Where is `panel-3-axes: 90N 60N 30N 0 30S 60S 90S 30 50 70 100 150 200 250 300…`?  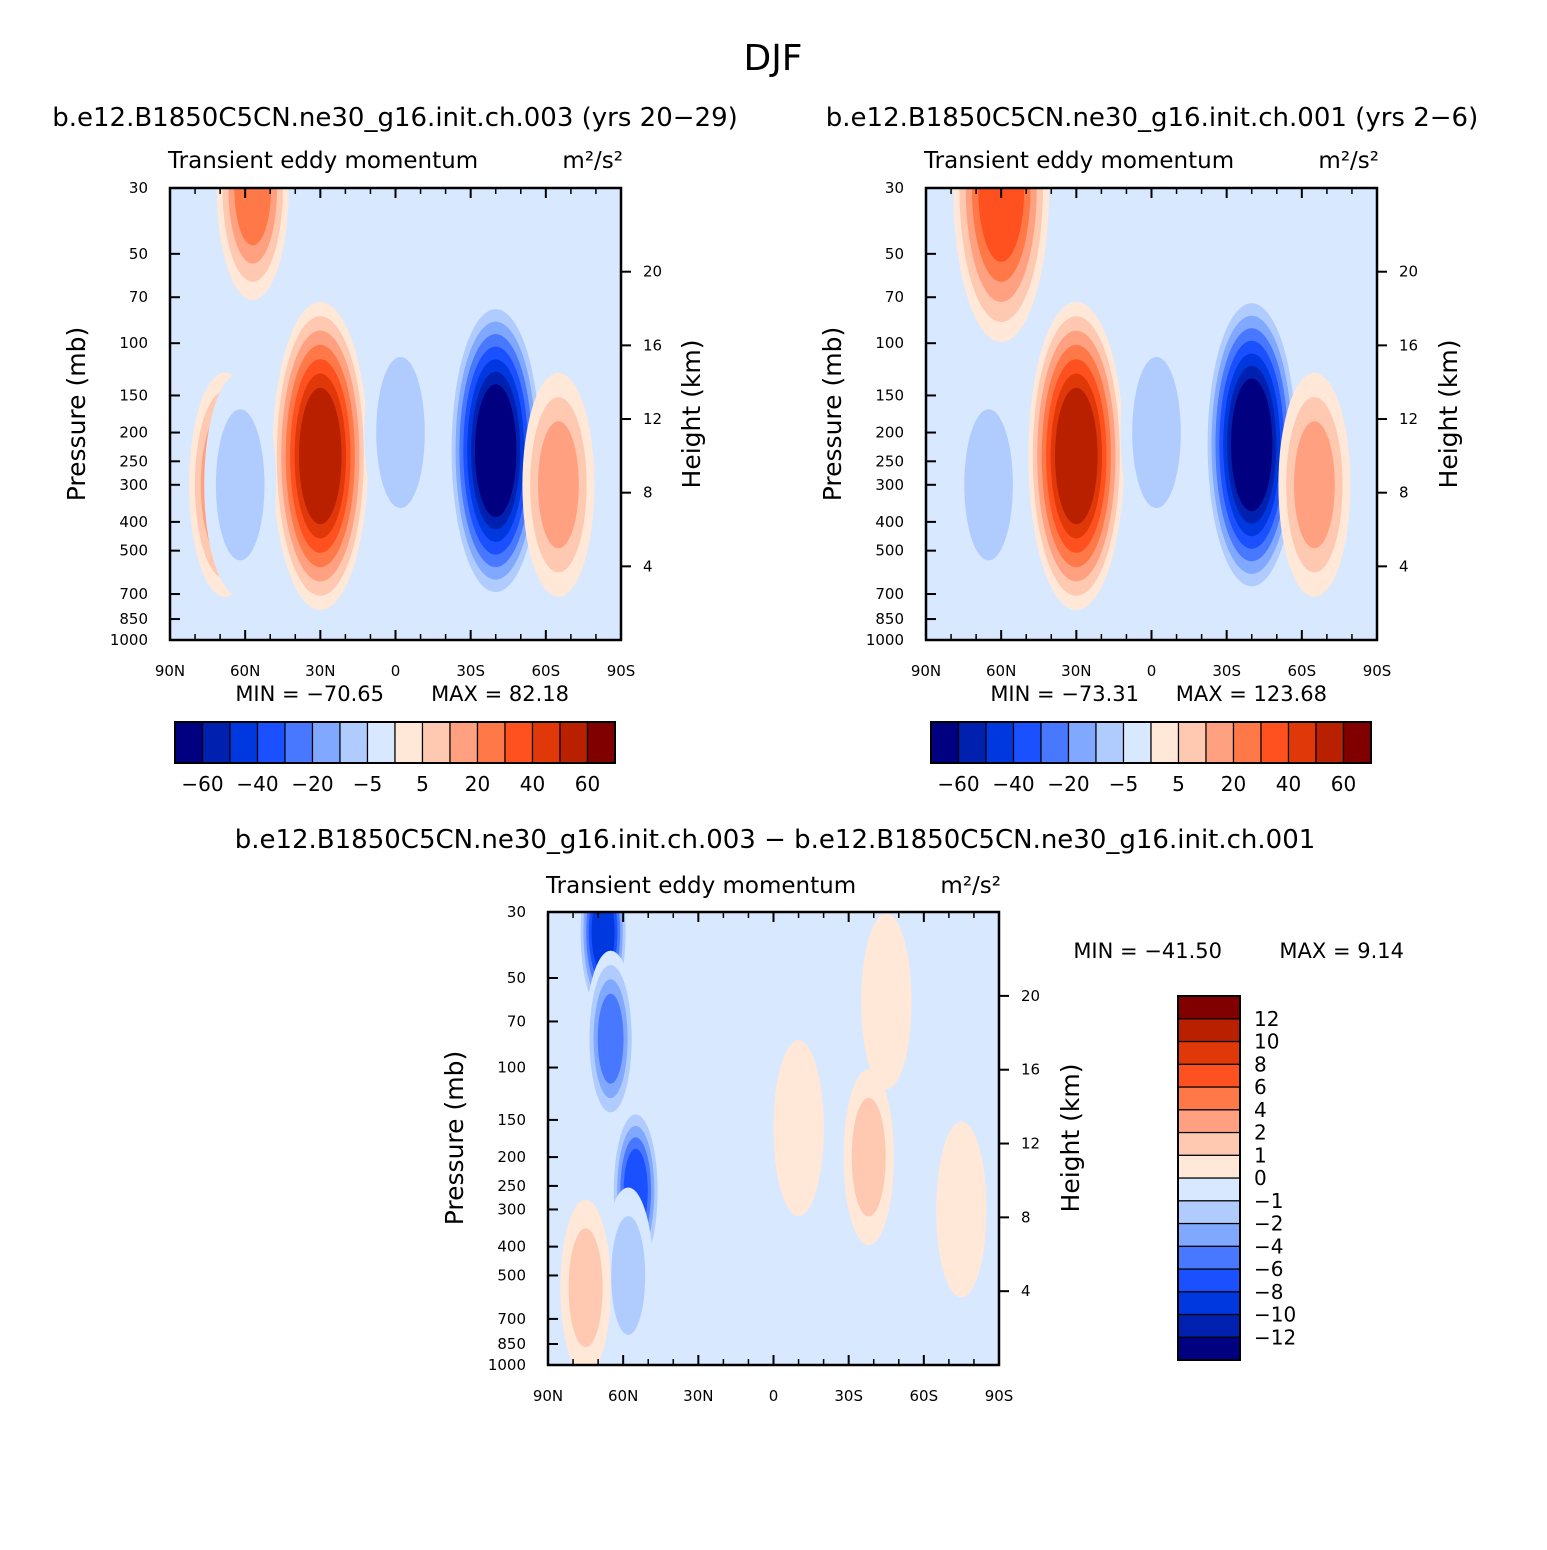 panel-3-axes: 90N 60N 30N 0 30S 60S 90S 30 50 70 100 150 200 250 300… is located at coordinates (764, 1154).